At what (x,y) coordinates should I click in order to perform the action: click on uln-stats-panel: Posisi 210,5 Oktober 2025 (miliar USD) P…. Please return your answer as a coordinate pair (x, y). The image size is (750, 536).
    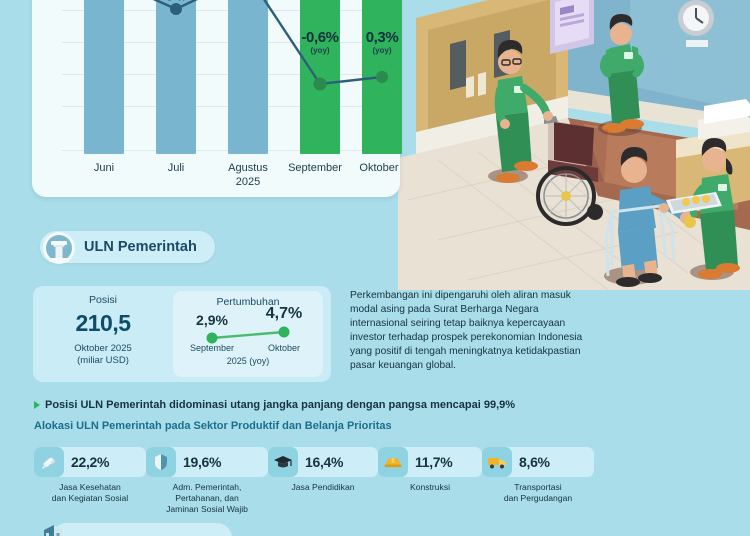
    Looking at the image, I should click on (182, 334).